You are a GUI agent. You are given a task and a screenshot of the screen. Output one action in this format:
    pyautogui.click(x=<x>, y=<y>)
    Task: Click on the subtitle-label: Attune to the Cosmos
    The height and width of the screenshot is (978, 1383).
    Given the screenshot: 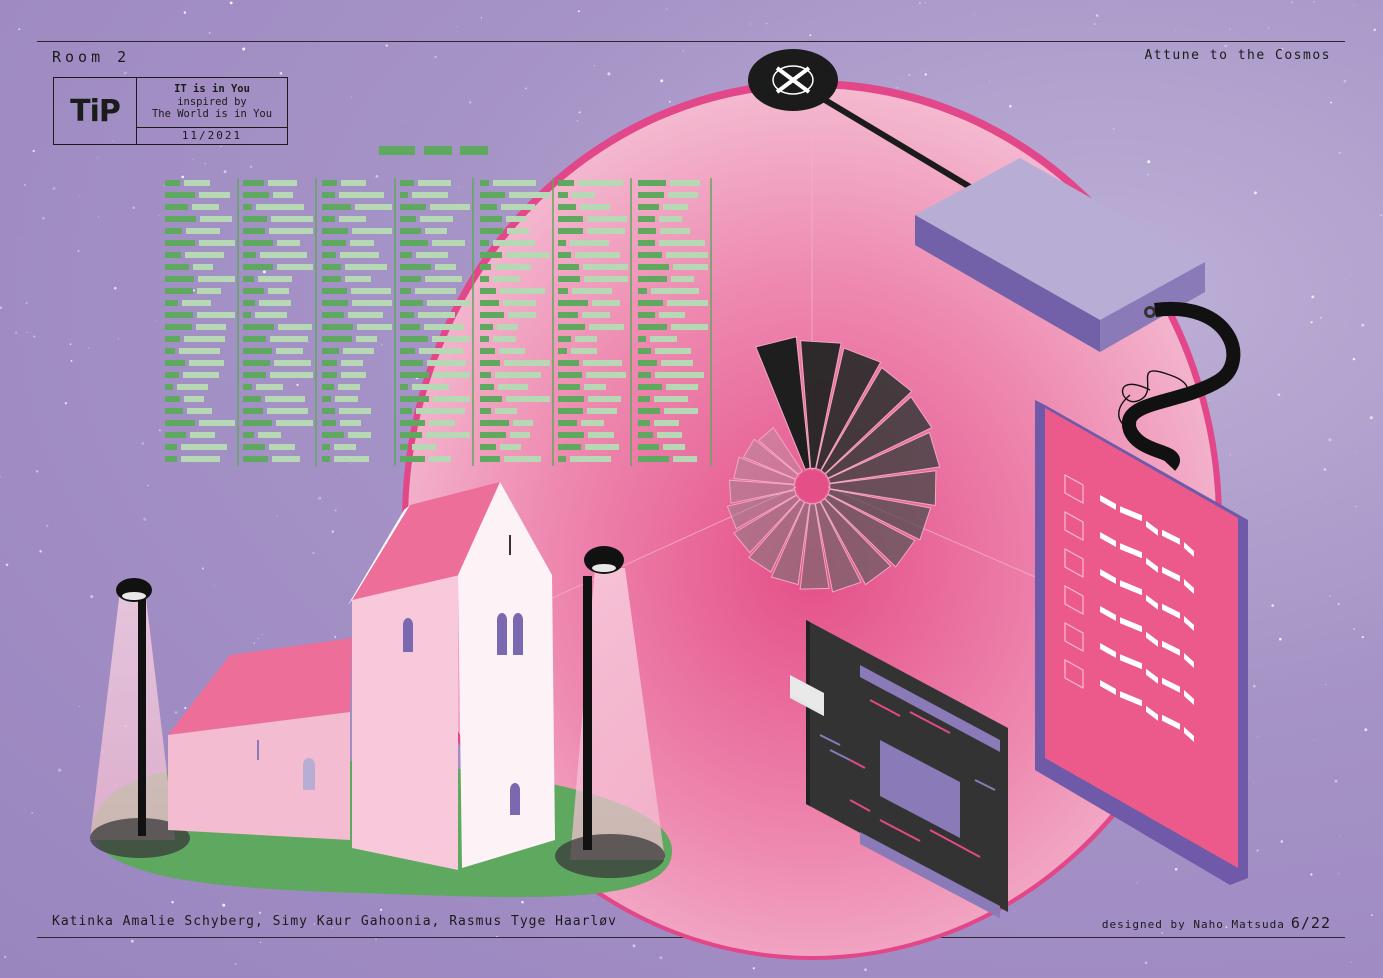 What is the action you would take?
    pyautogui.click(x=1237, y=55)
    